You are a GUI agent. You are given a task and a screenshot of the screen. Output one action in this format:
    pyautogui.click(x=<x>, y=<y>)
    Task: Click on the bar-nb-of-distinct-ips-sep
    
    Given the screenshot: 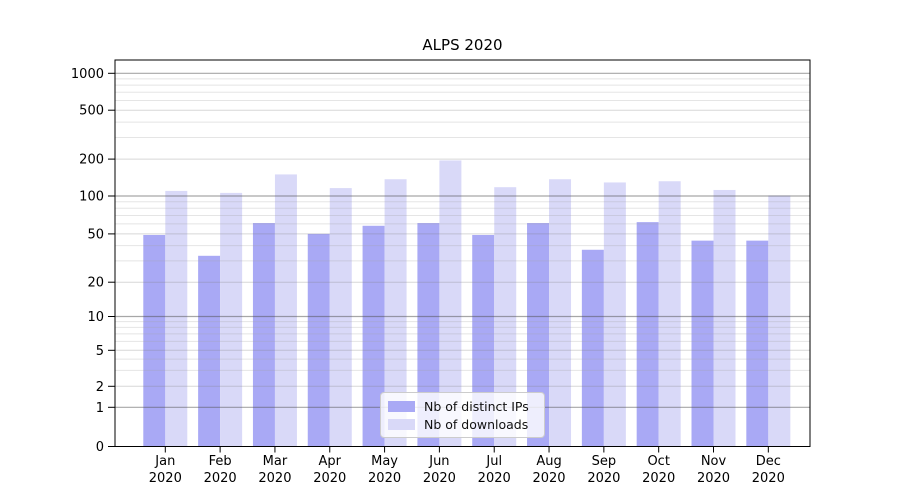 What is the action you would take?
    pyautogui.click(x=592, y=348)
    